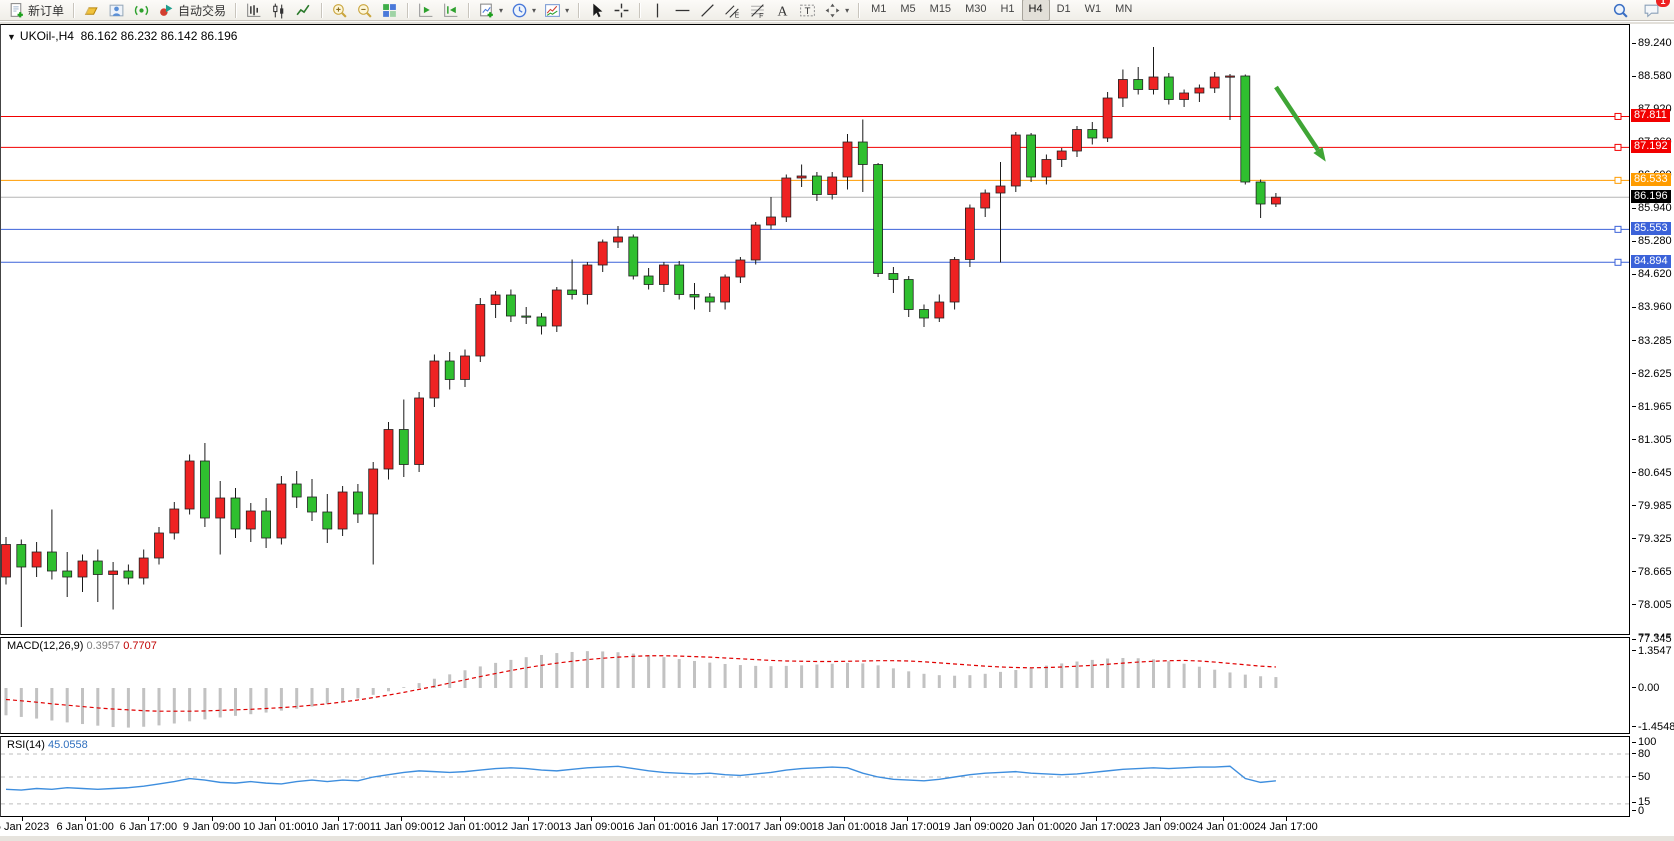 The width and height of the screenshot is (1674, 841). I want to click on vertical-line-button, so click(657, 10).